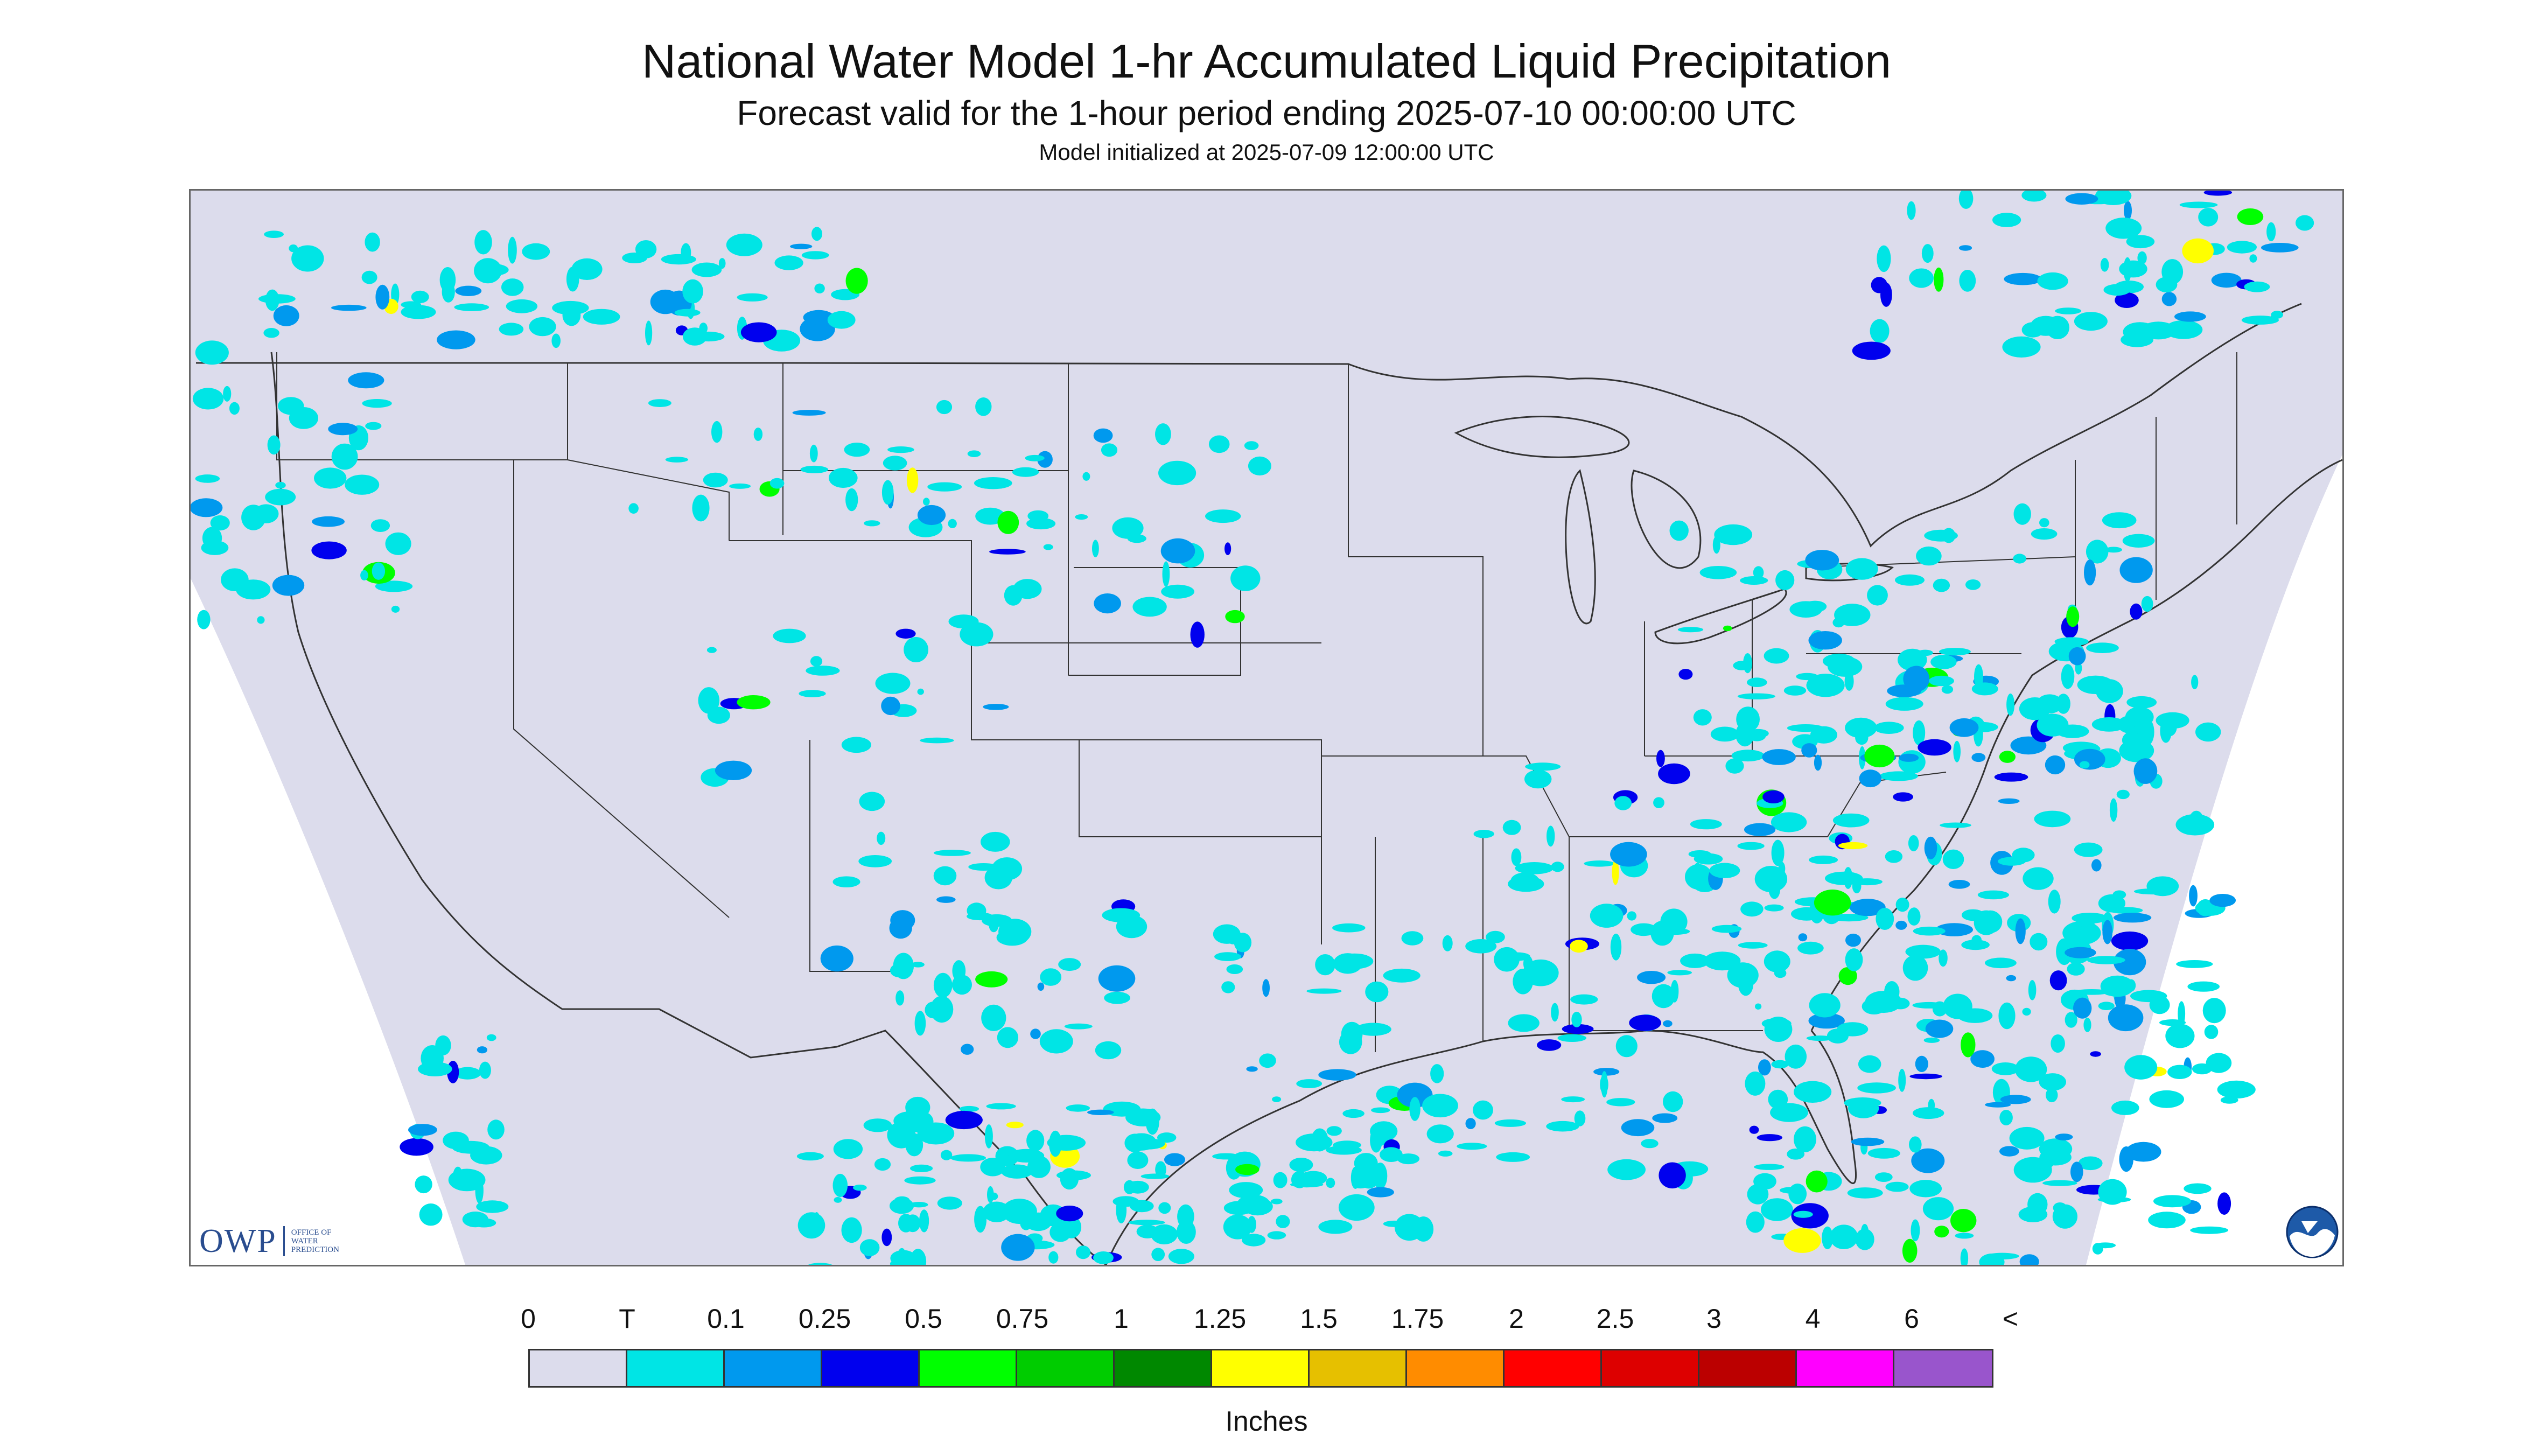 This screenshot has height=1456, width=2533. Describe the element at coordinates (238, 1240) in the screenshot. I see `owp-logo-letters: OWP` at that location.